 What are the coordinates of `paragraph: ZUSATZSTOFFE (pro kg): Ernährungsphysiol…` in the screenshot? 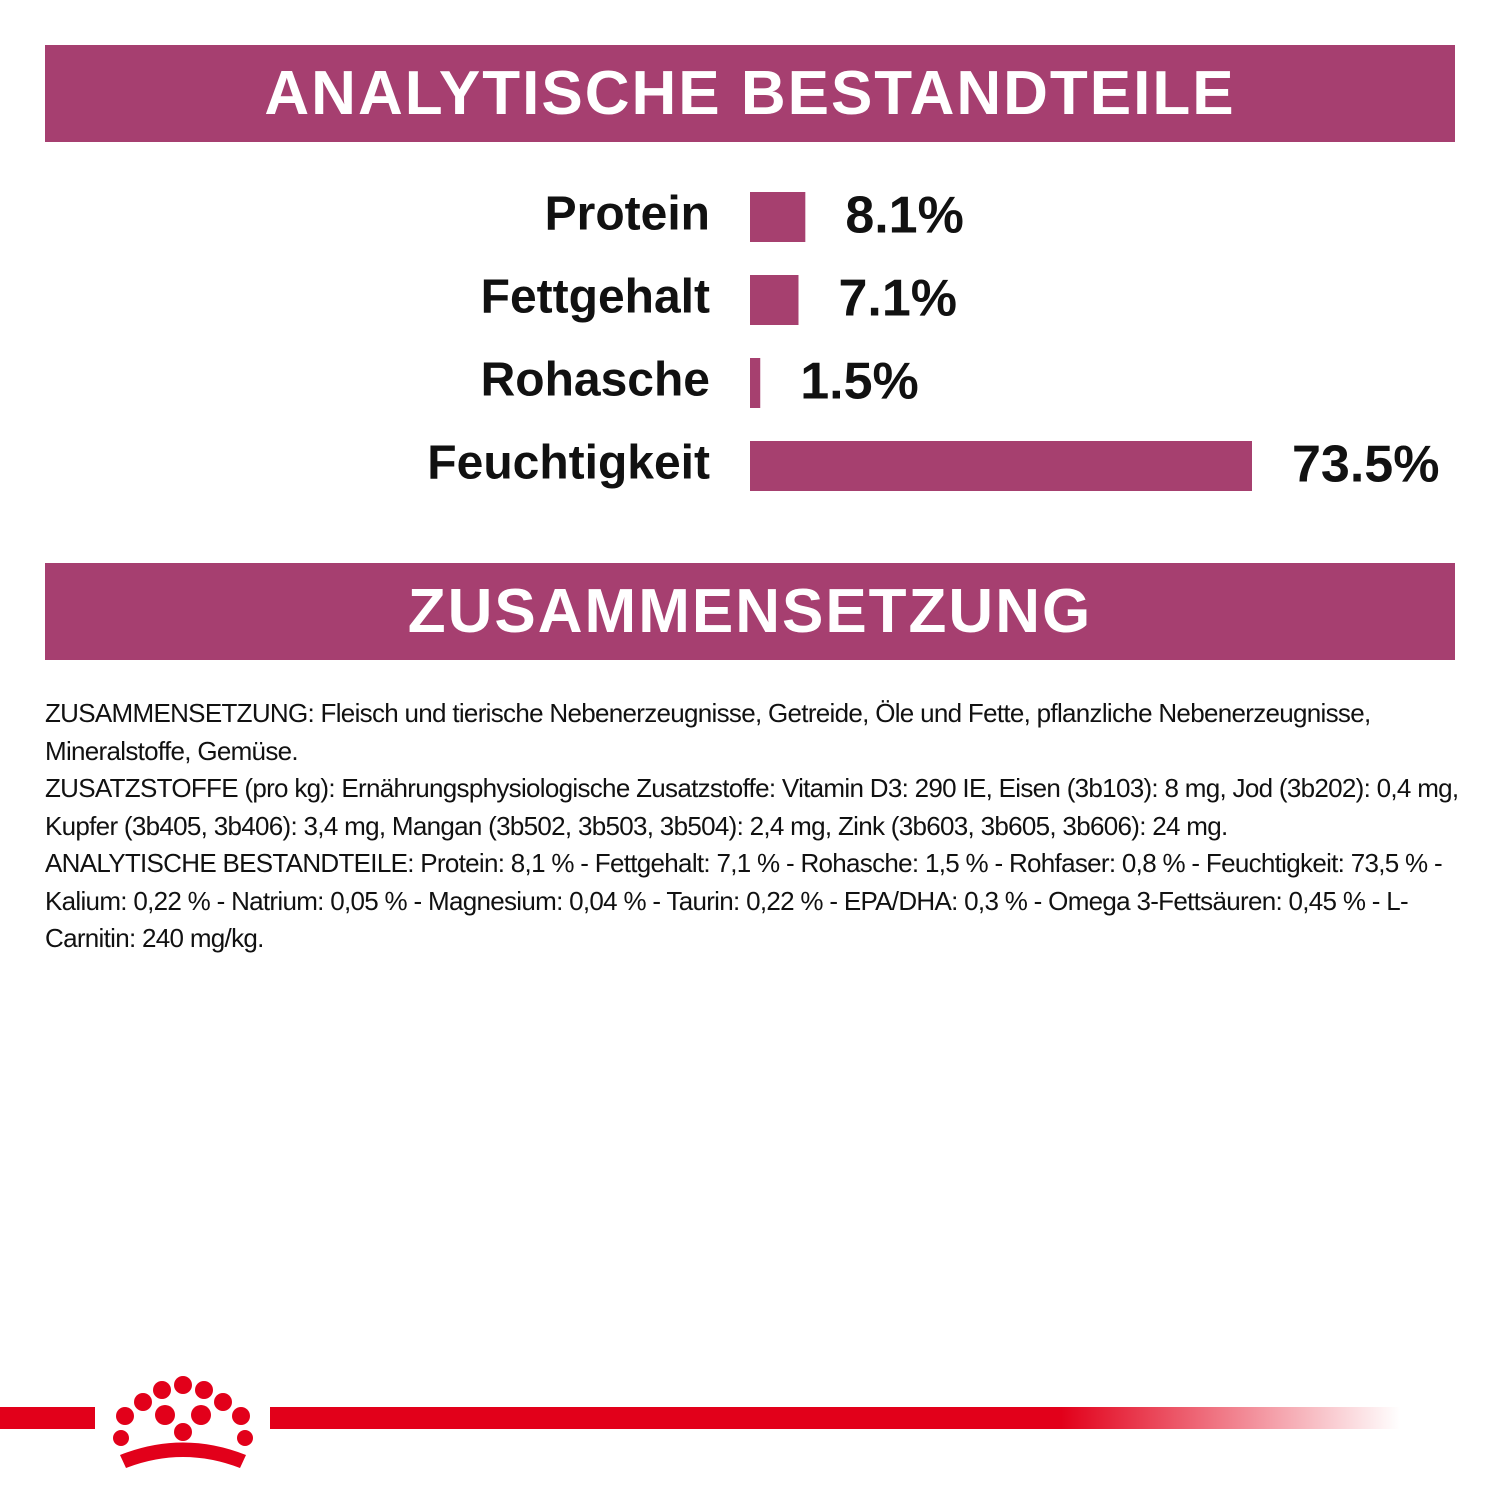 It's located at (752, 807).